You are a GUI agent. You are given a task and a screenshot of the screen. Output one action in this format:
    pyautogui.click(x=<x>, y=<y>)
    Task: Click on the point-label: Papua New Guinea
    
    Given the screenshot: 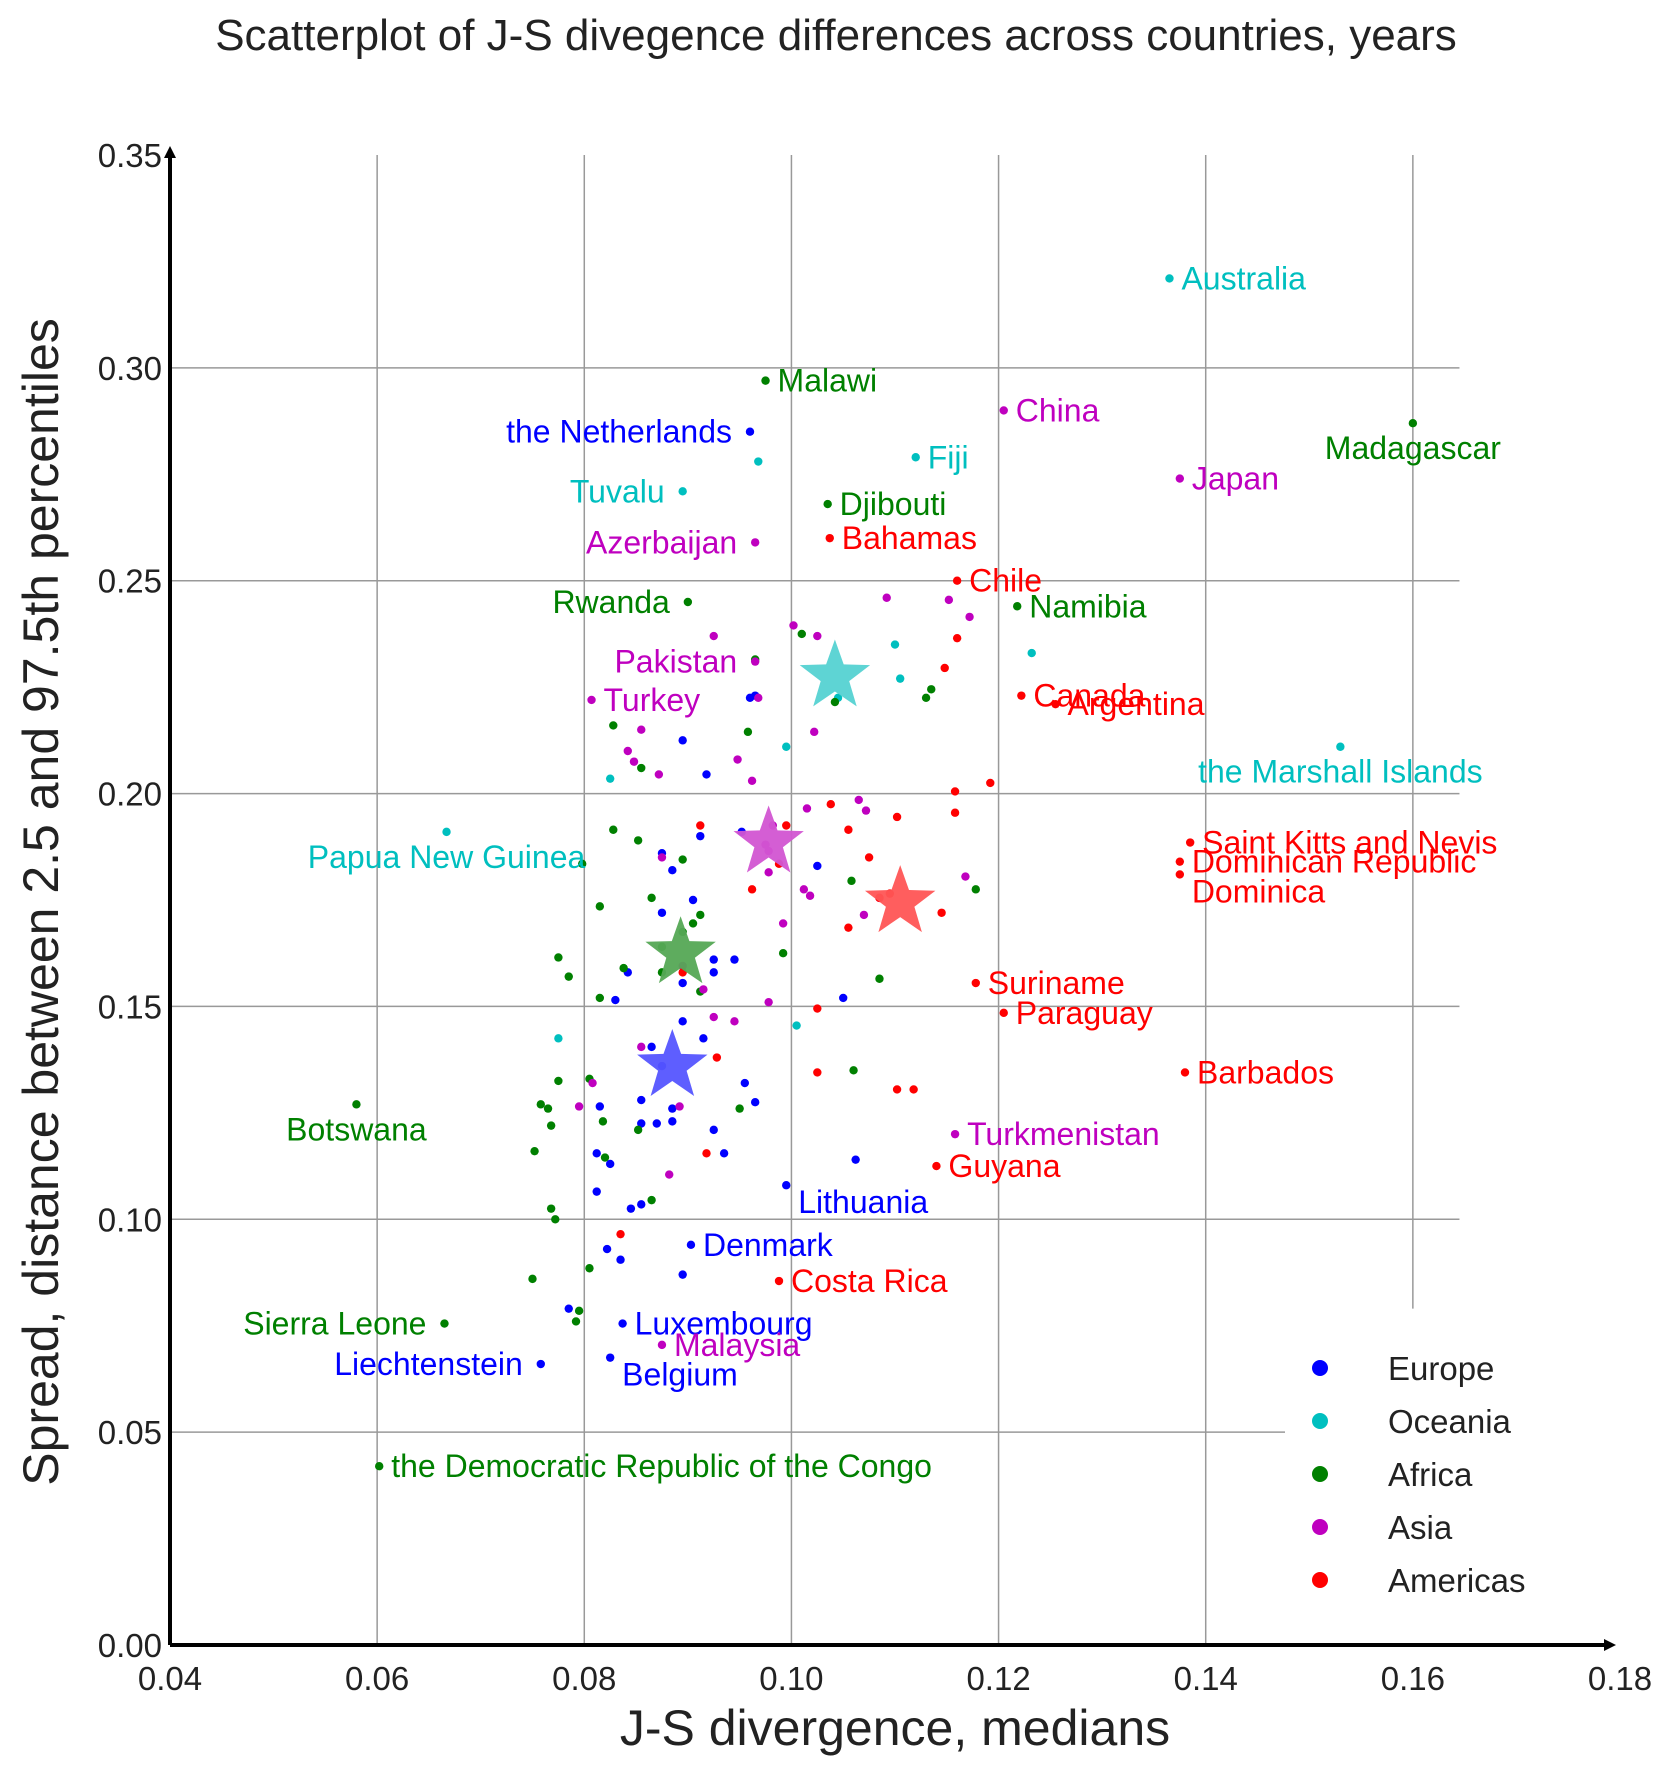 What is the action you would take?
    pyautogui.click(x=447, y=857)
    